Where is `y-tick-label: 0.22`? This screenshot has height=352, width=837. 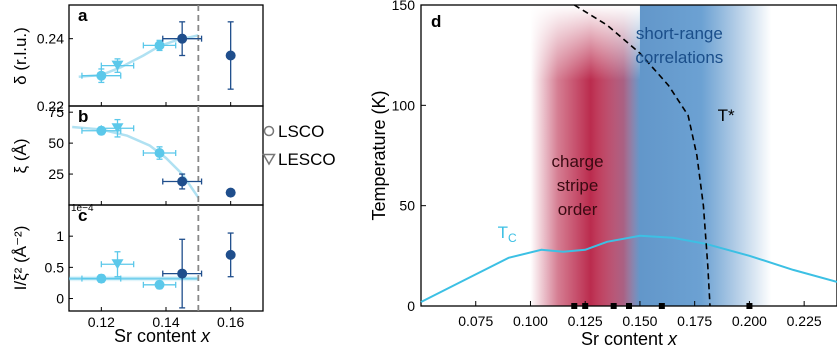 y-tick-label: 0.22 is located at coordinates (50, 106).